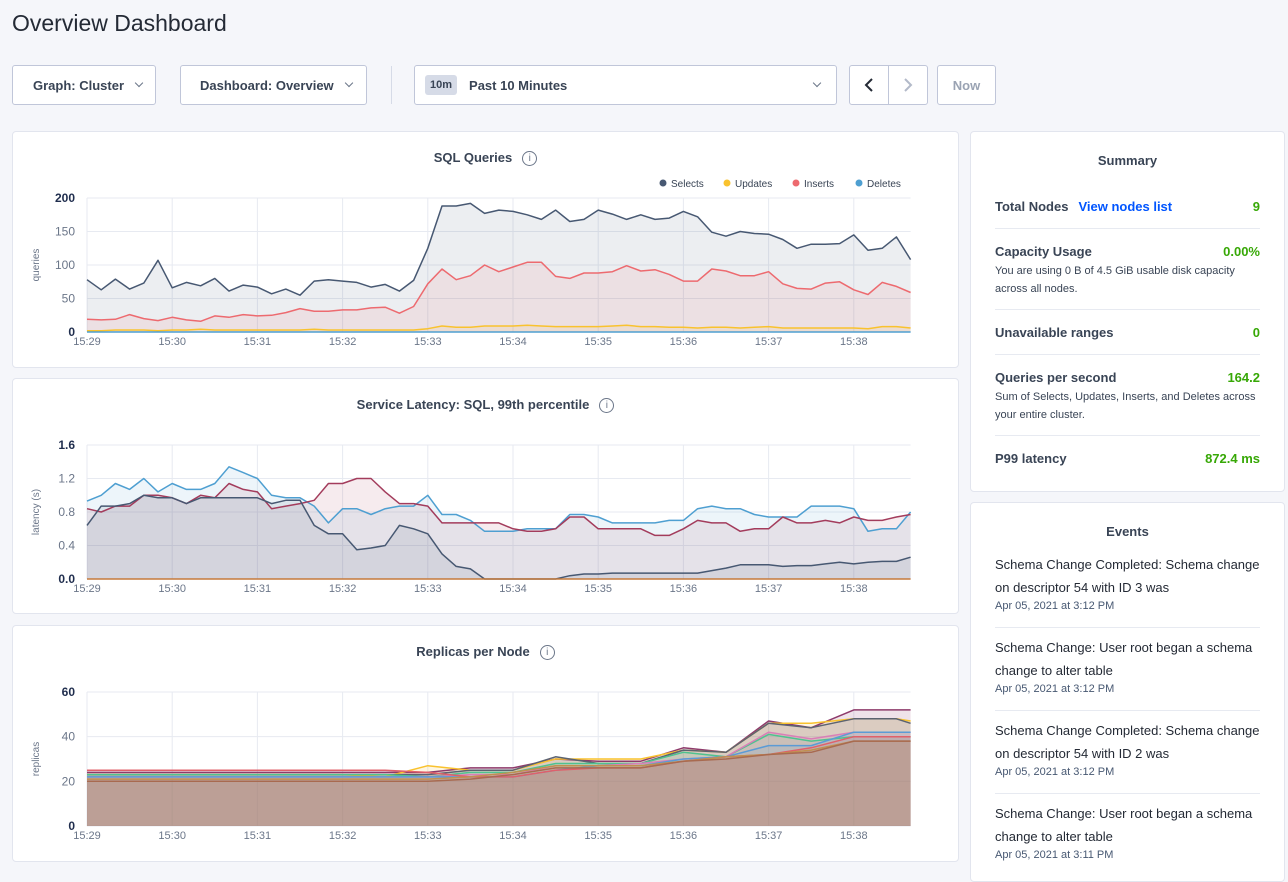  I want to click on unavailable-ranges-label: Unavailable ranges, so click(1054, 332).